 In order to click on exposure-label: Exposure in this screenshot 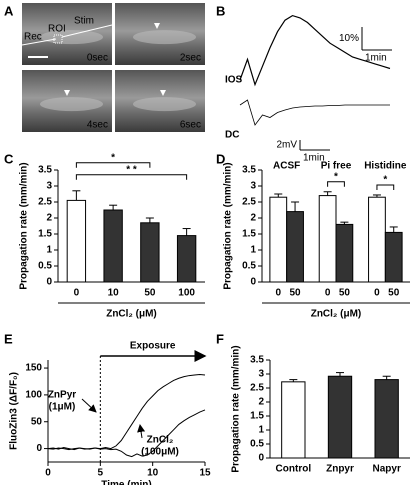, I will do `click(153, 346)`.